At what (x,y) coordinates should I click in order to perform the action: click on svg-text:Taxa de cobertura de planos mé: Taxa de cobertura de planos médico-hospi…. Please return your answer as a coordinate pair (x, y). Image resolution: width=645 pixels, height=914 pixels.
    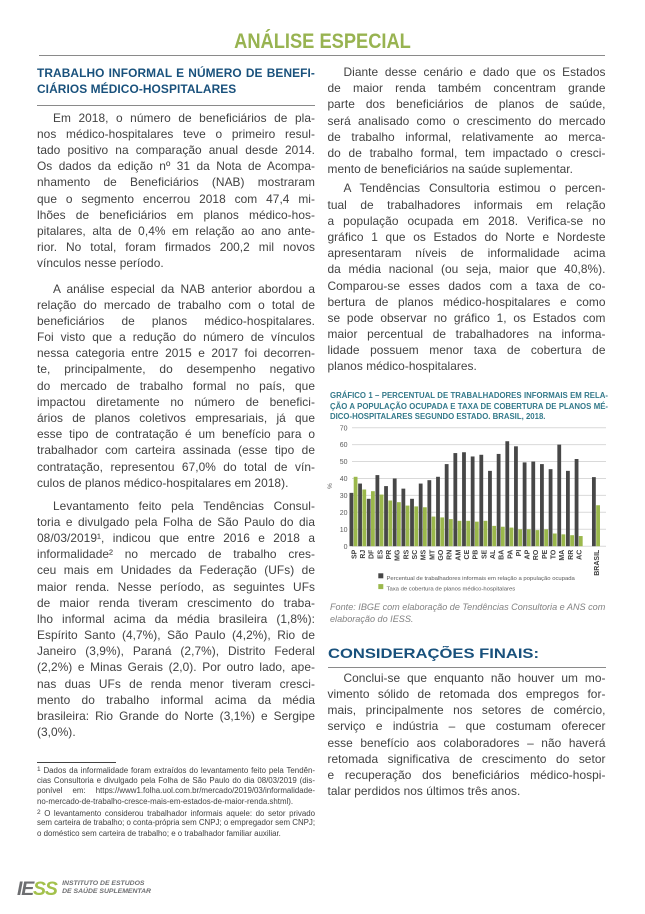
    Looking at the image, I should click on (451, 590).